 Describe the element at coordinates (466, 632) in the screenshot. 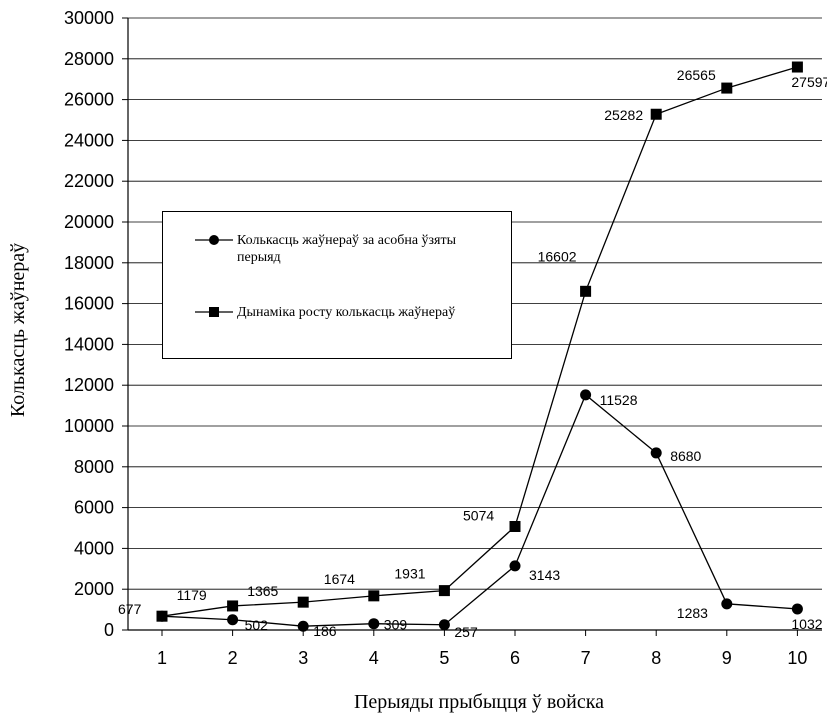

I see `data-label: 257` at that location.